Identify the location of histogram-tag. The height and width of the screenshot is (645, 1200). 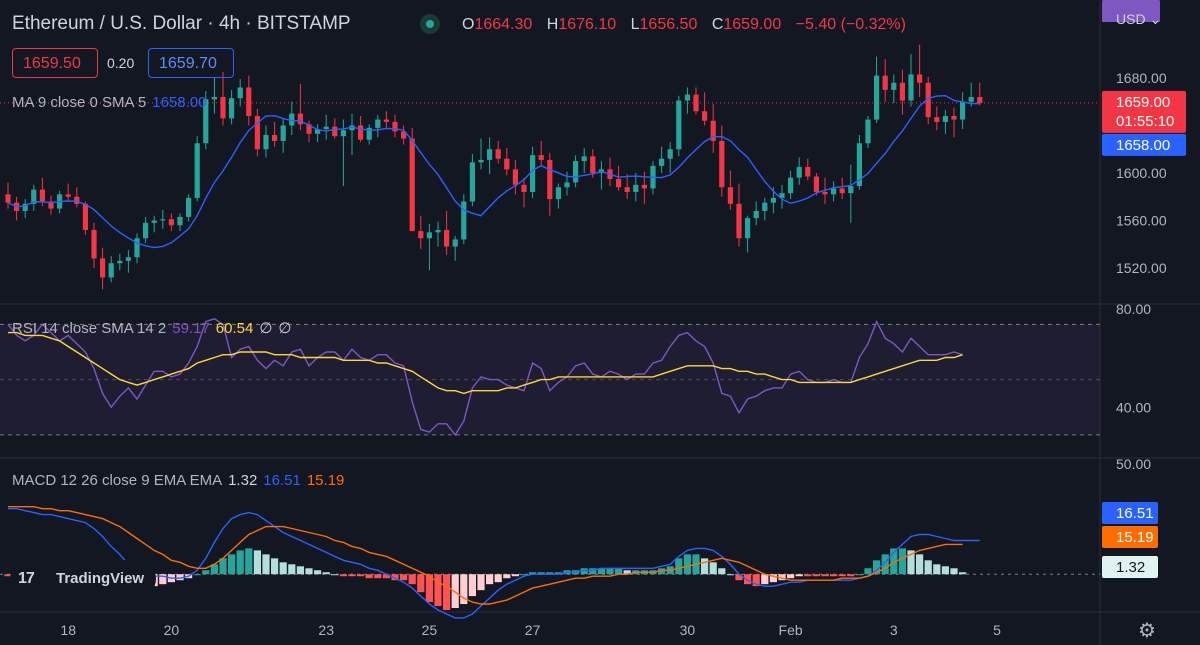
(1130, 567).